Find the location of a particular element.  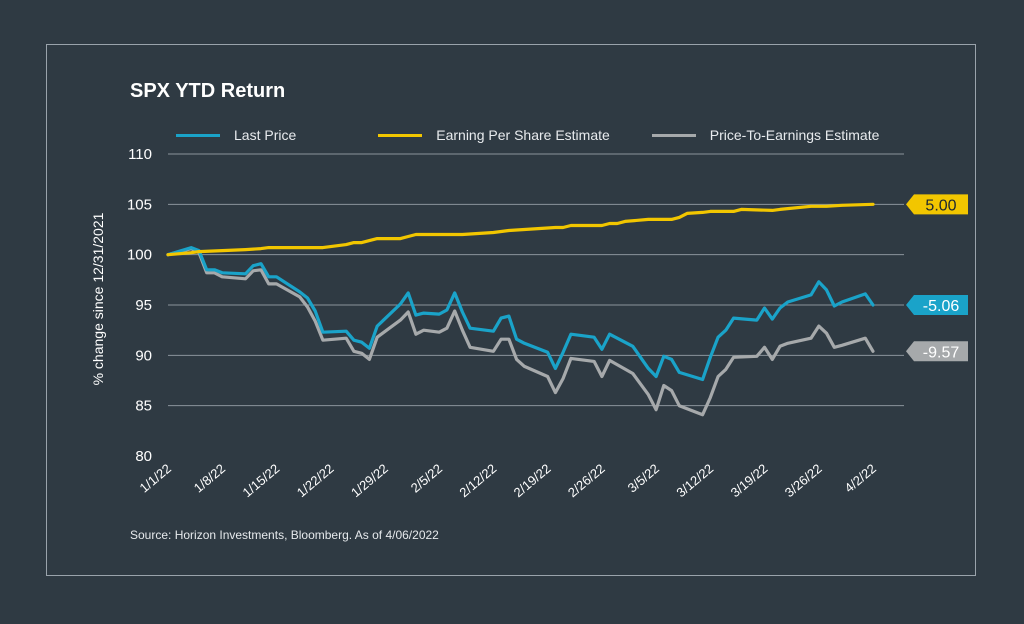

legend-item-eps-estimate: Earning Per Share Estimate is located at coordinates (494, 135).